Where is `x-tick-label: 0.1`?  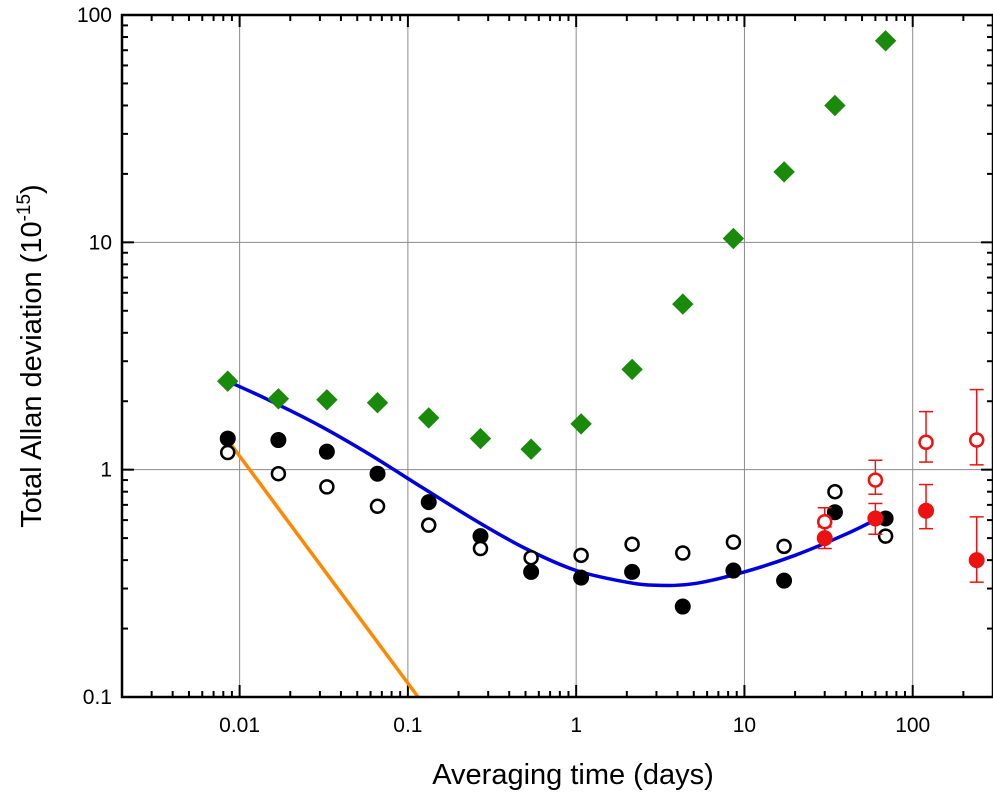
x-tick-label: 0.1 is located at coordinates (407, 725).